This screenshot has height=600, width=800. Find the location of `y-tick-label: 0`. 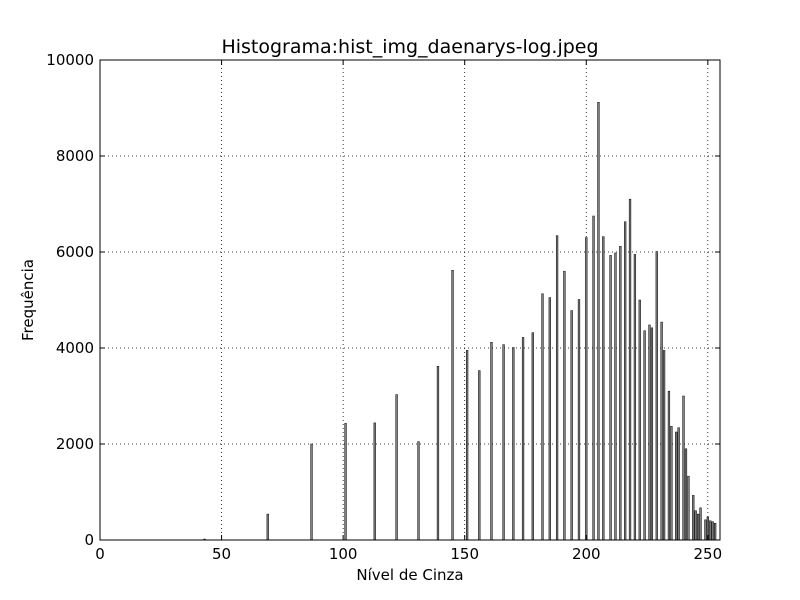

y-tick-label: 0 is located at coordinates (89, 540).